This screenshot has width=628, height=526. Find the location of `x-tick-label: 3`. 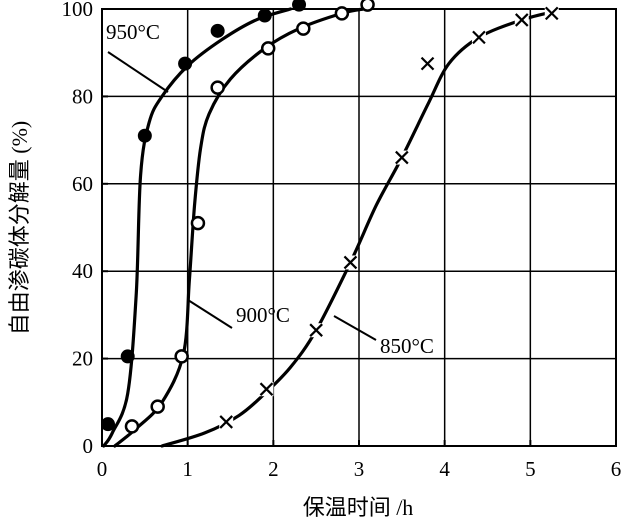

x-tick-label: 3 is located at coordinates (359, 469).